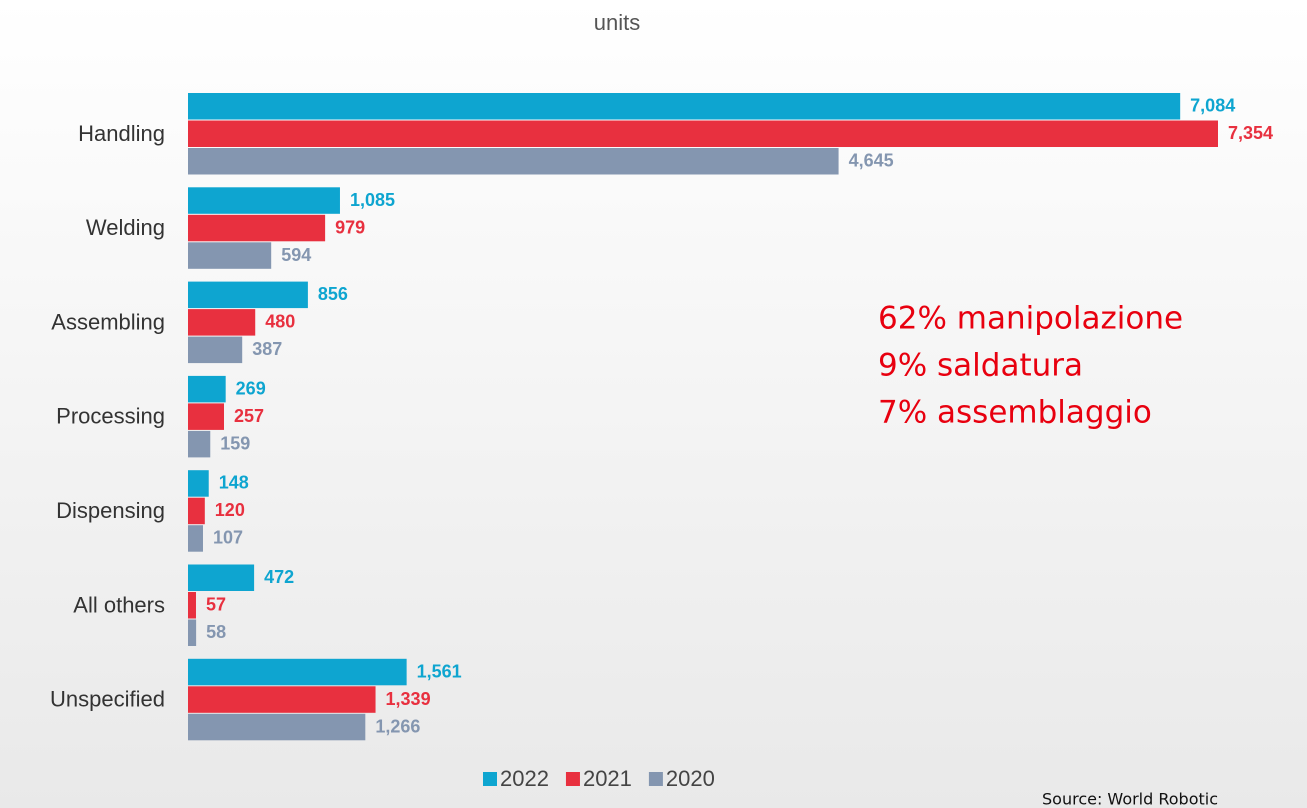  Describe the element at coordinates (1250, 133) in the screenshot. I see `value-label: 7,354` at that location.